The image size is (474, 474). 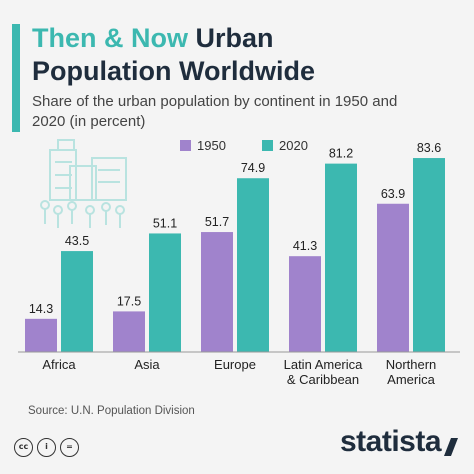 I want to click on data-label-1950-1: 17.5, so click(x=129, y=301).